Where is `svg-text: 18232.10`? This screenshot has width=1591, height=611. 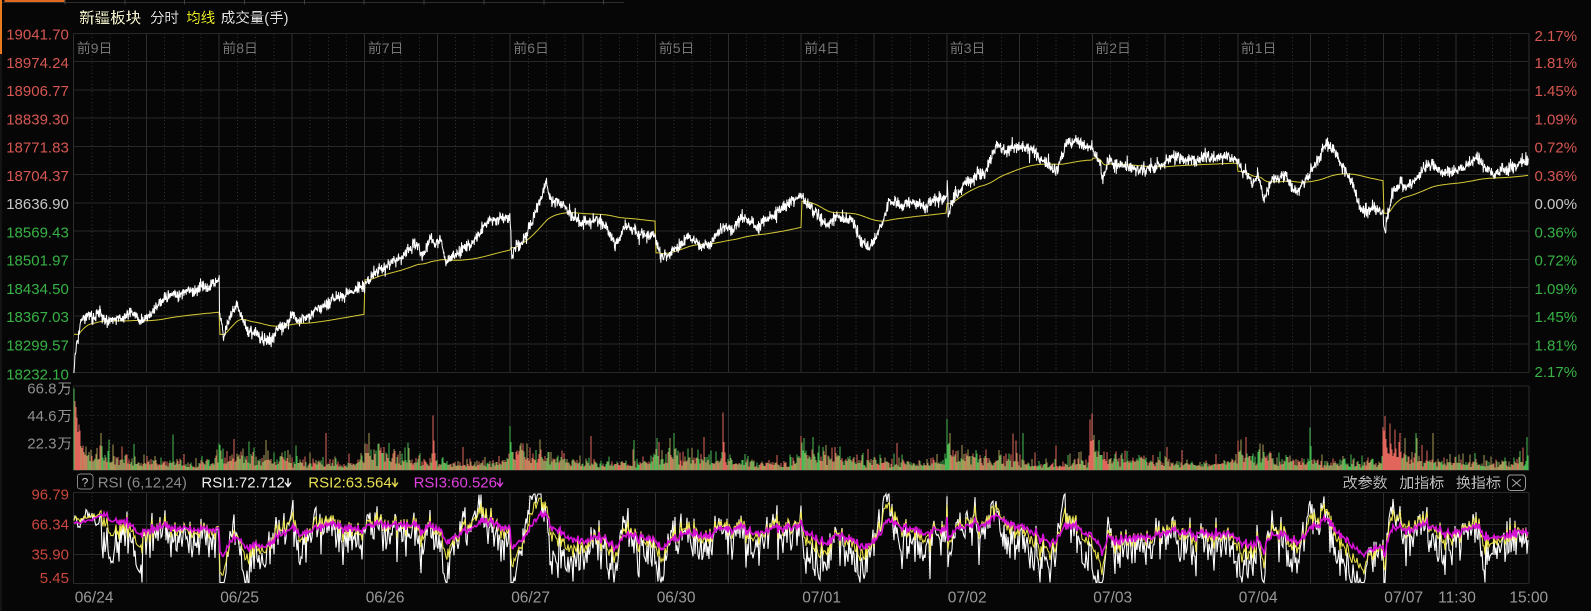
svg-text: 18232.10 is located at coordinates (37, 375).